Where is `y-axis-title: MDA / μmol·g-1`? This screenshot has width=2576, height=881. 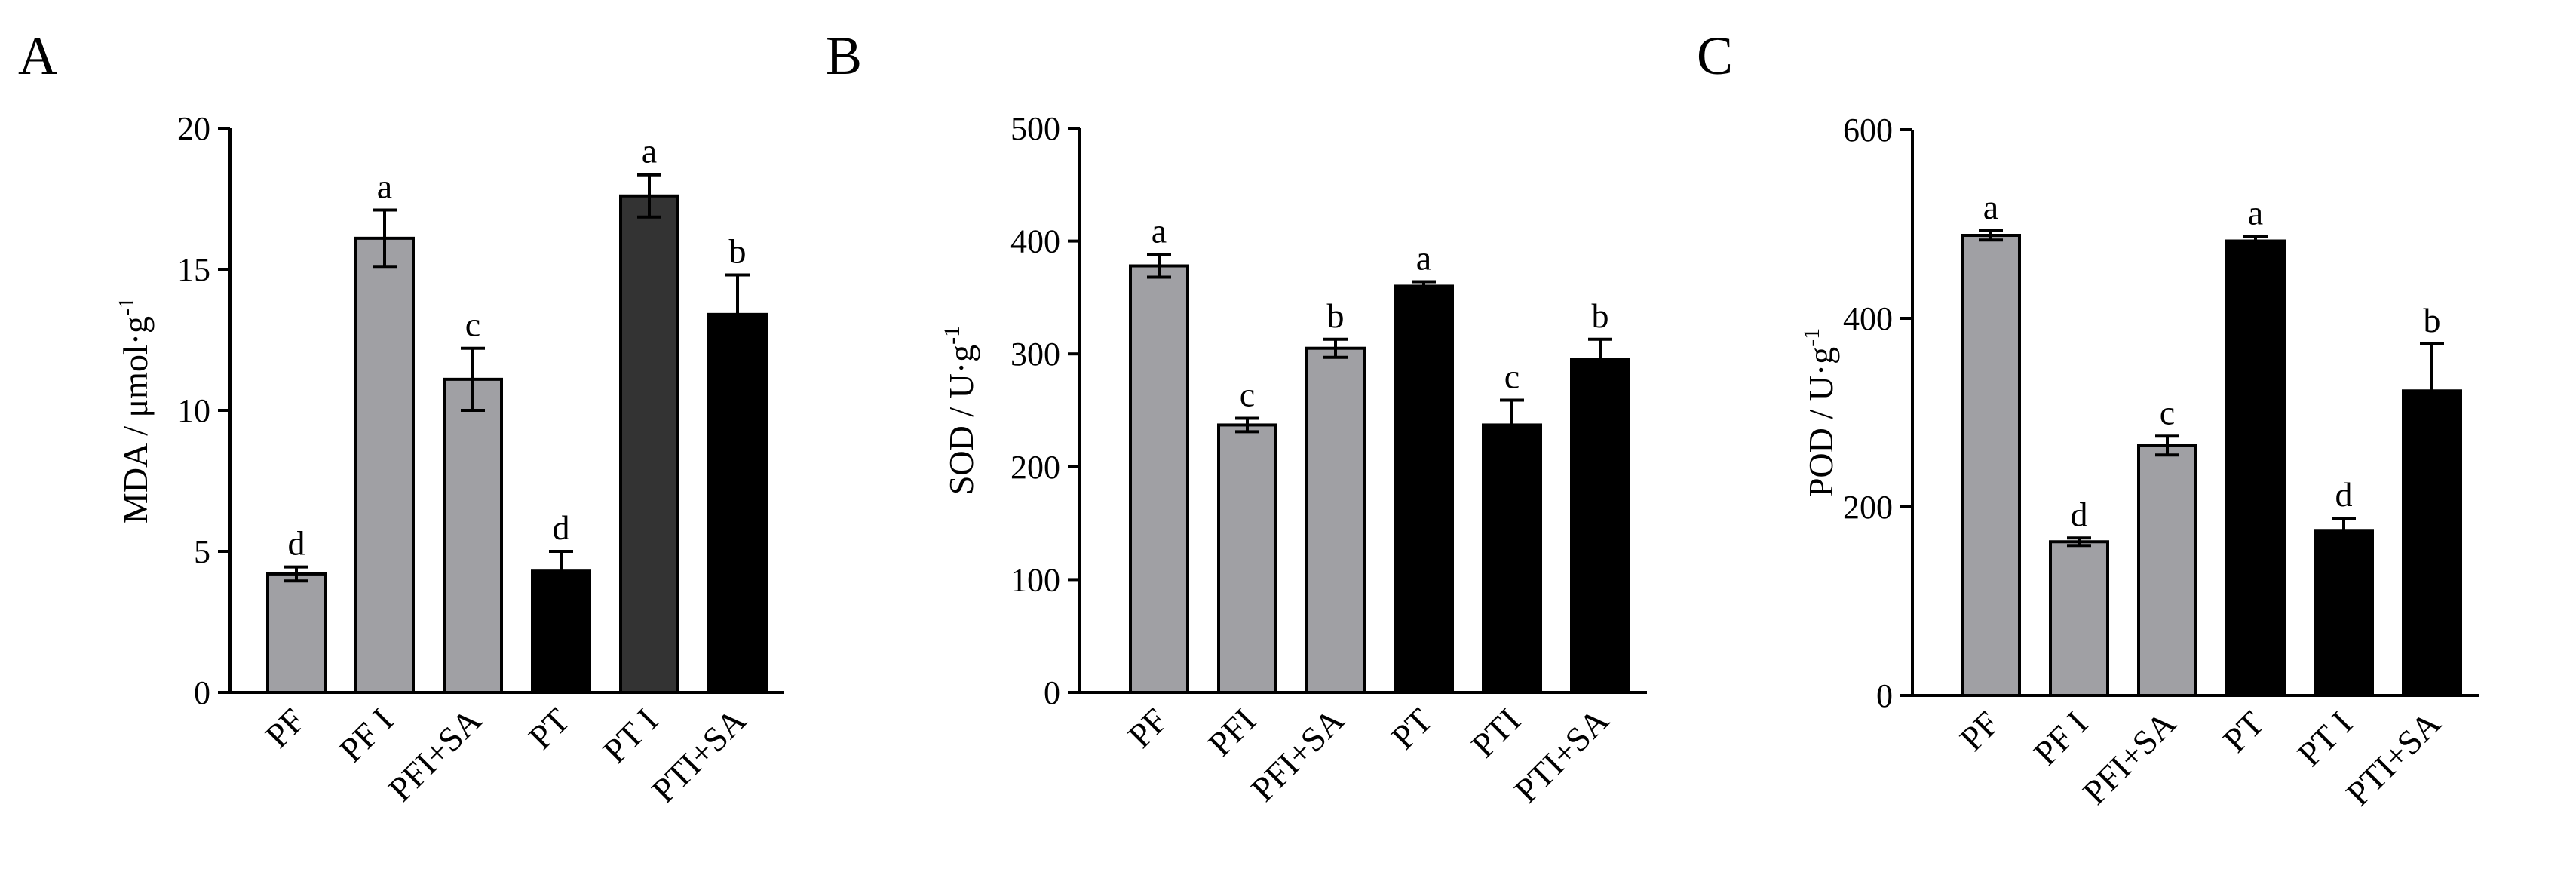
y-axis-title: MDA / μmol·g-1 is located at coordinates (134, 410).